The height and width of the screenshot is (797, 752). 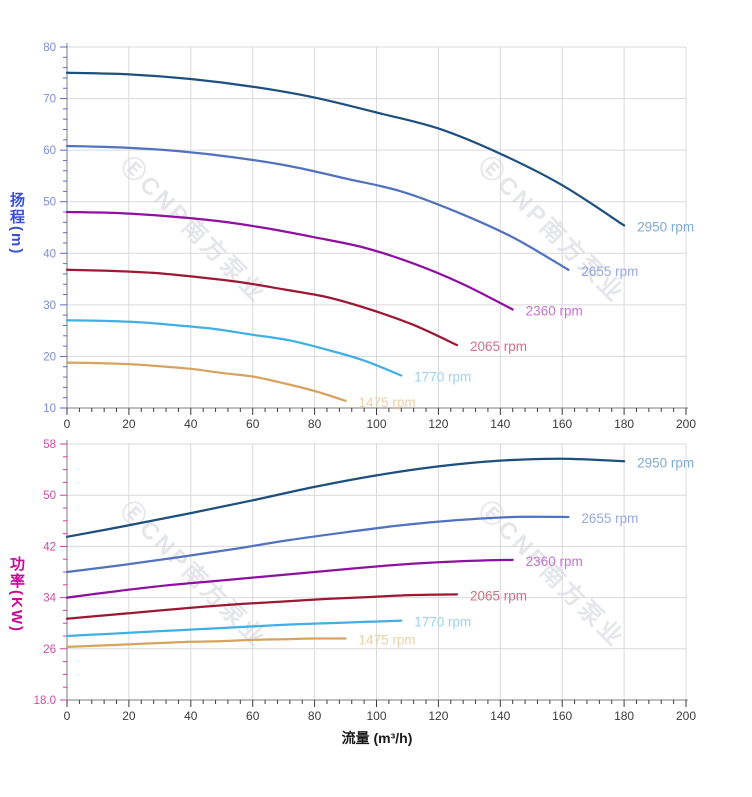 What do you see at coordinates (49, 445) in the screenshot?
I see `y-tick-label: 58` at bounding box center [49, 445].